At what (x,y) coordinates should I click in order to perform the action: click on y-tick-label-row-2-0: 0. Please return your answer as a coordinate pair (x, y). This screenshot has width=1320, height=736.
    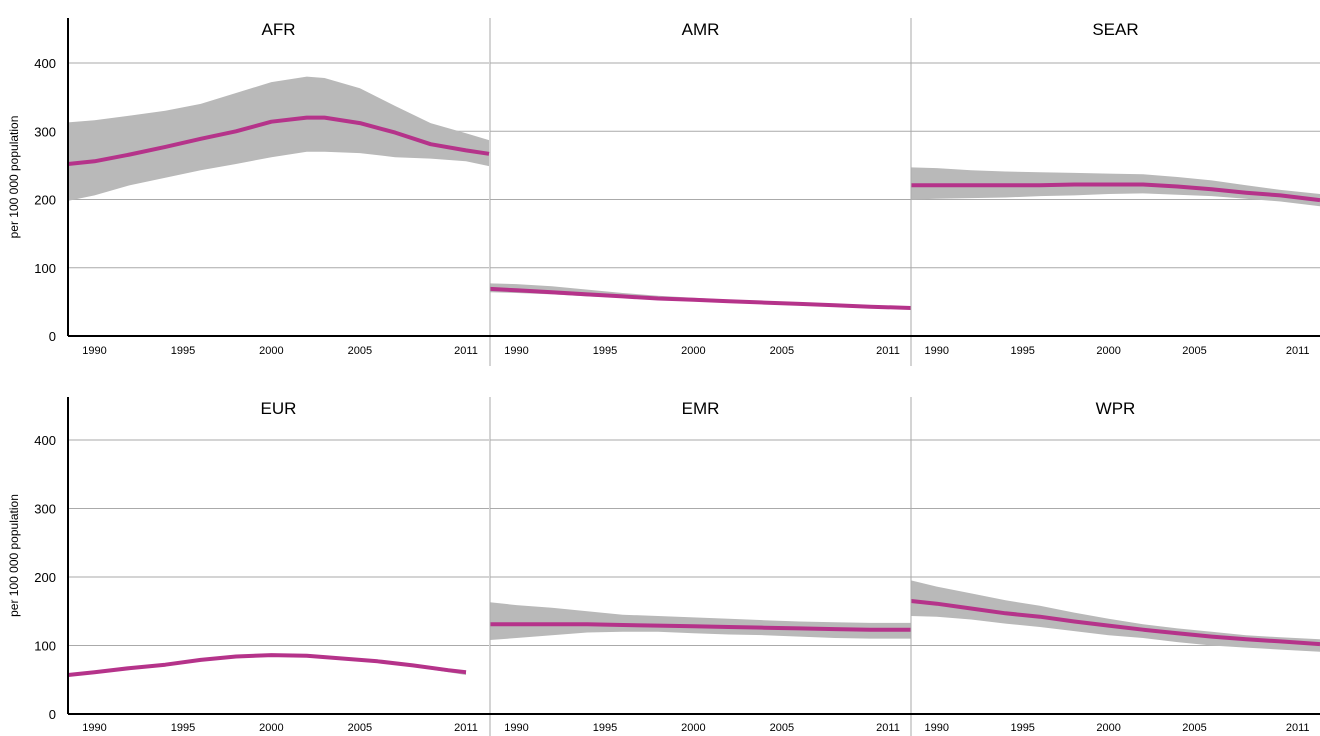
    Looking at the image, I should click on (52, 714).